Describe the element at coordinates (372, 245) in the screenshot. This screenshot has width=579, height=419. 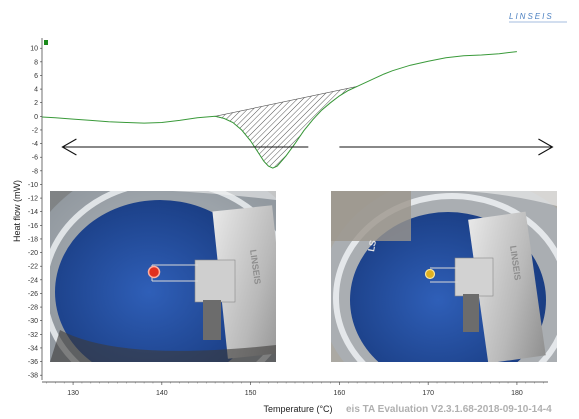
I see `right-body-text: LS` at that location.